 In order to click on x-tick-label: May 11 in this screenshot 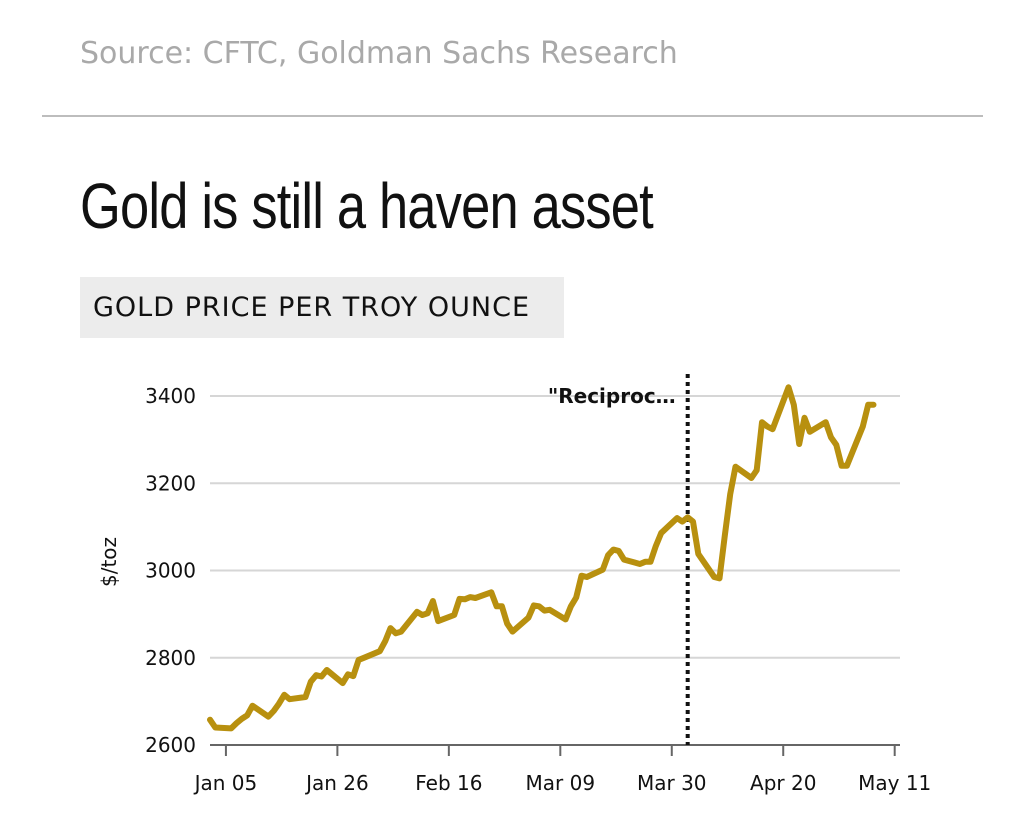, I will do `click(894, 783)`.